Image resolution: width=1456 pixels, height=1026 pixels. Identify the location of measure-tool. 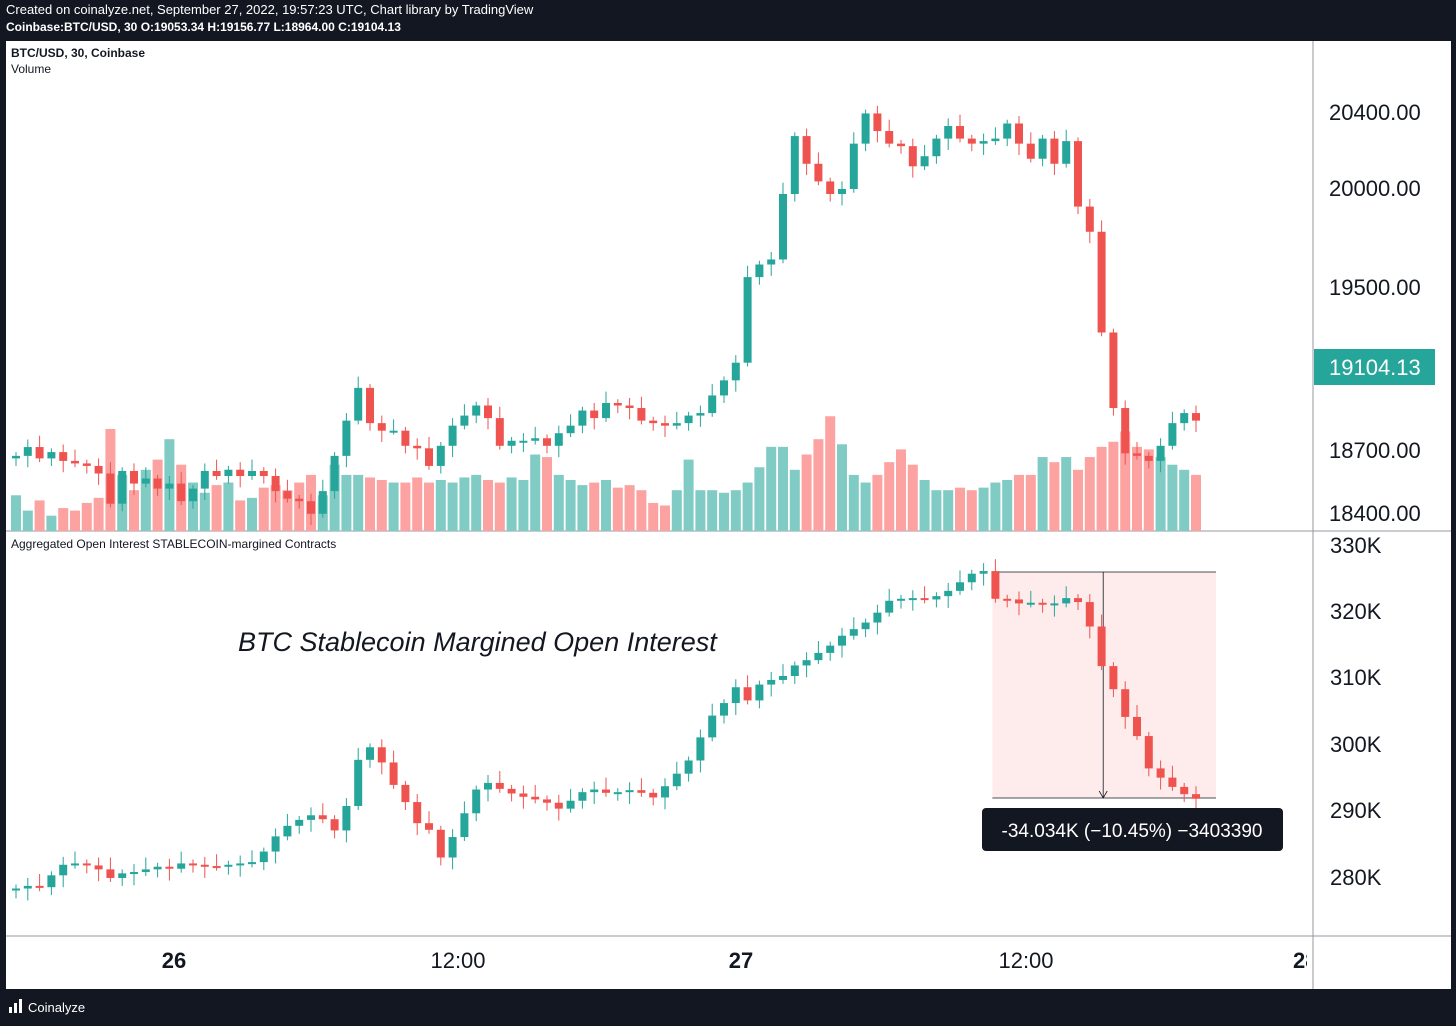
(1104, 685).